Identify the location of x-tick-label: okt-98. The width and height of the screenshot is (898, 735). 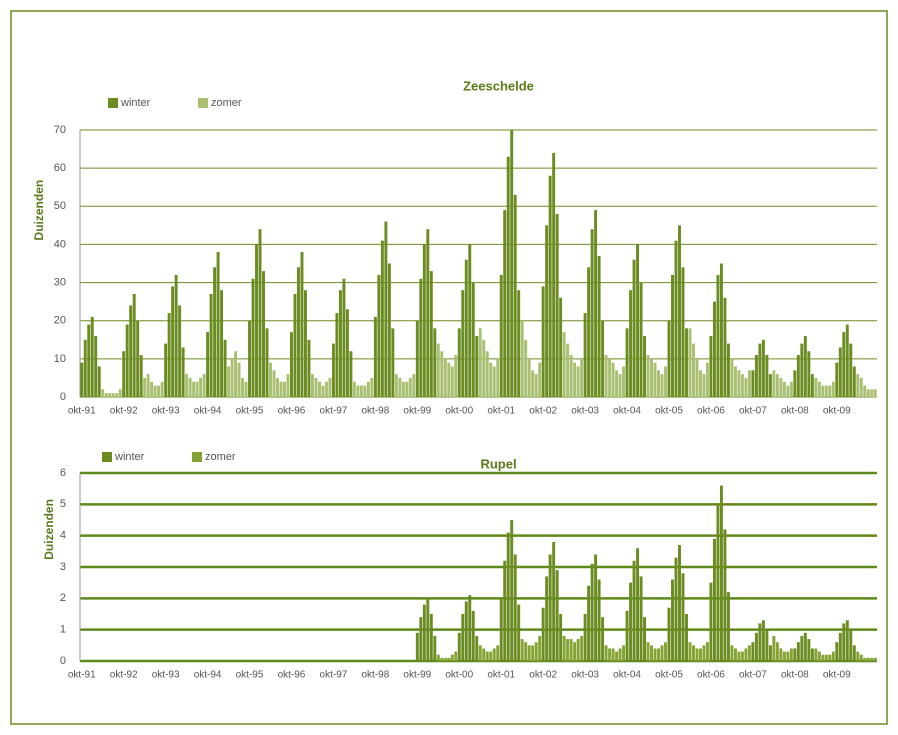
(375, 675).